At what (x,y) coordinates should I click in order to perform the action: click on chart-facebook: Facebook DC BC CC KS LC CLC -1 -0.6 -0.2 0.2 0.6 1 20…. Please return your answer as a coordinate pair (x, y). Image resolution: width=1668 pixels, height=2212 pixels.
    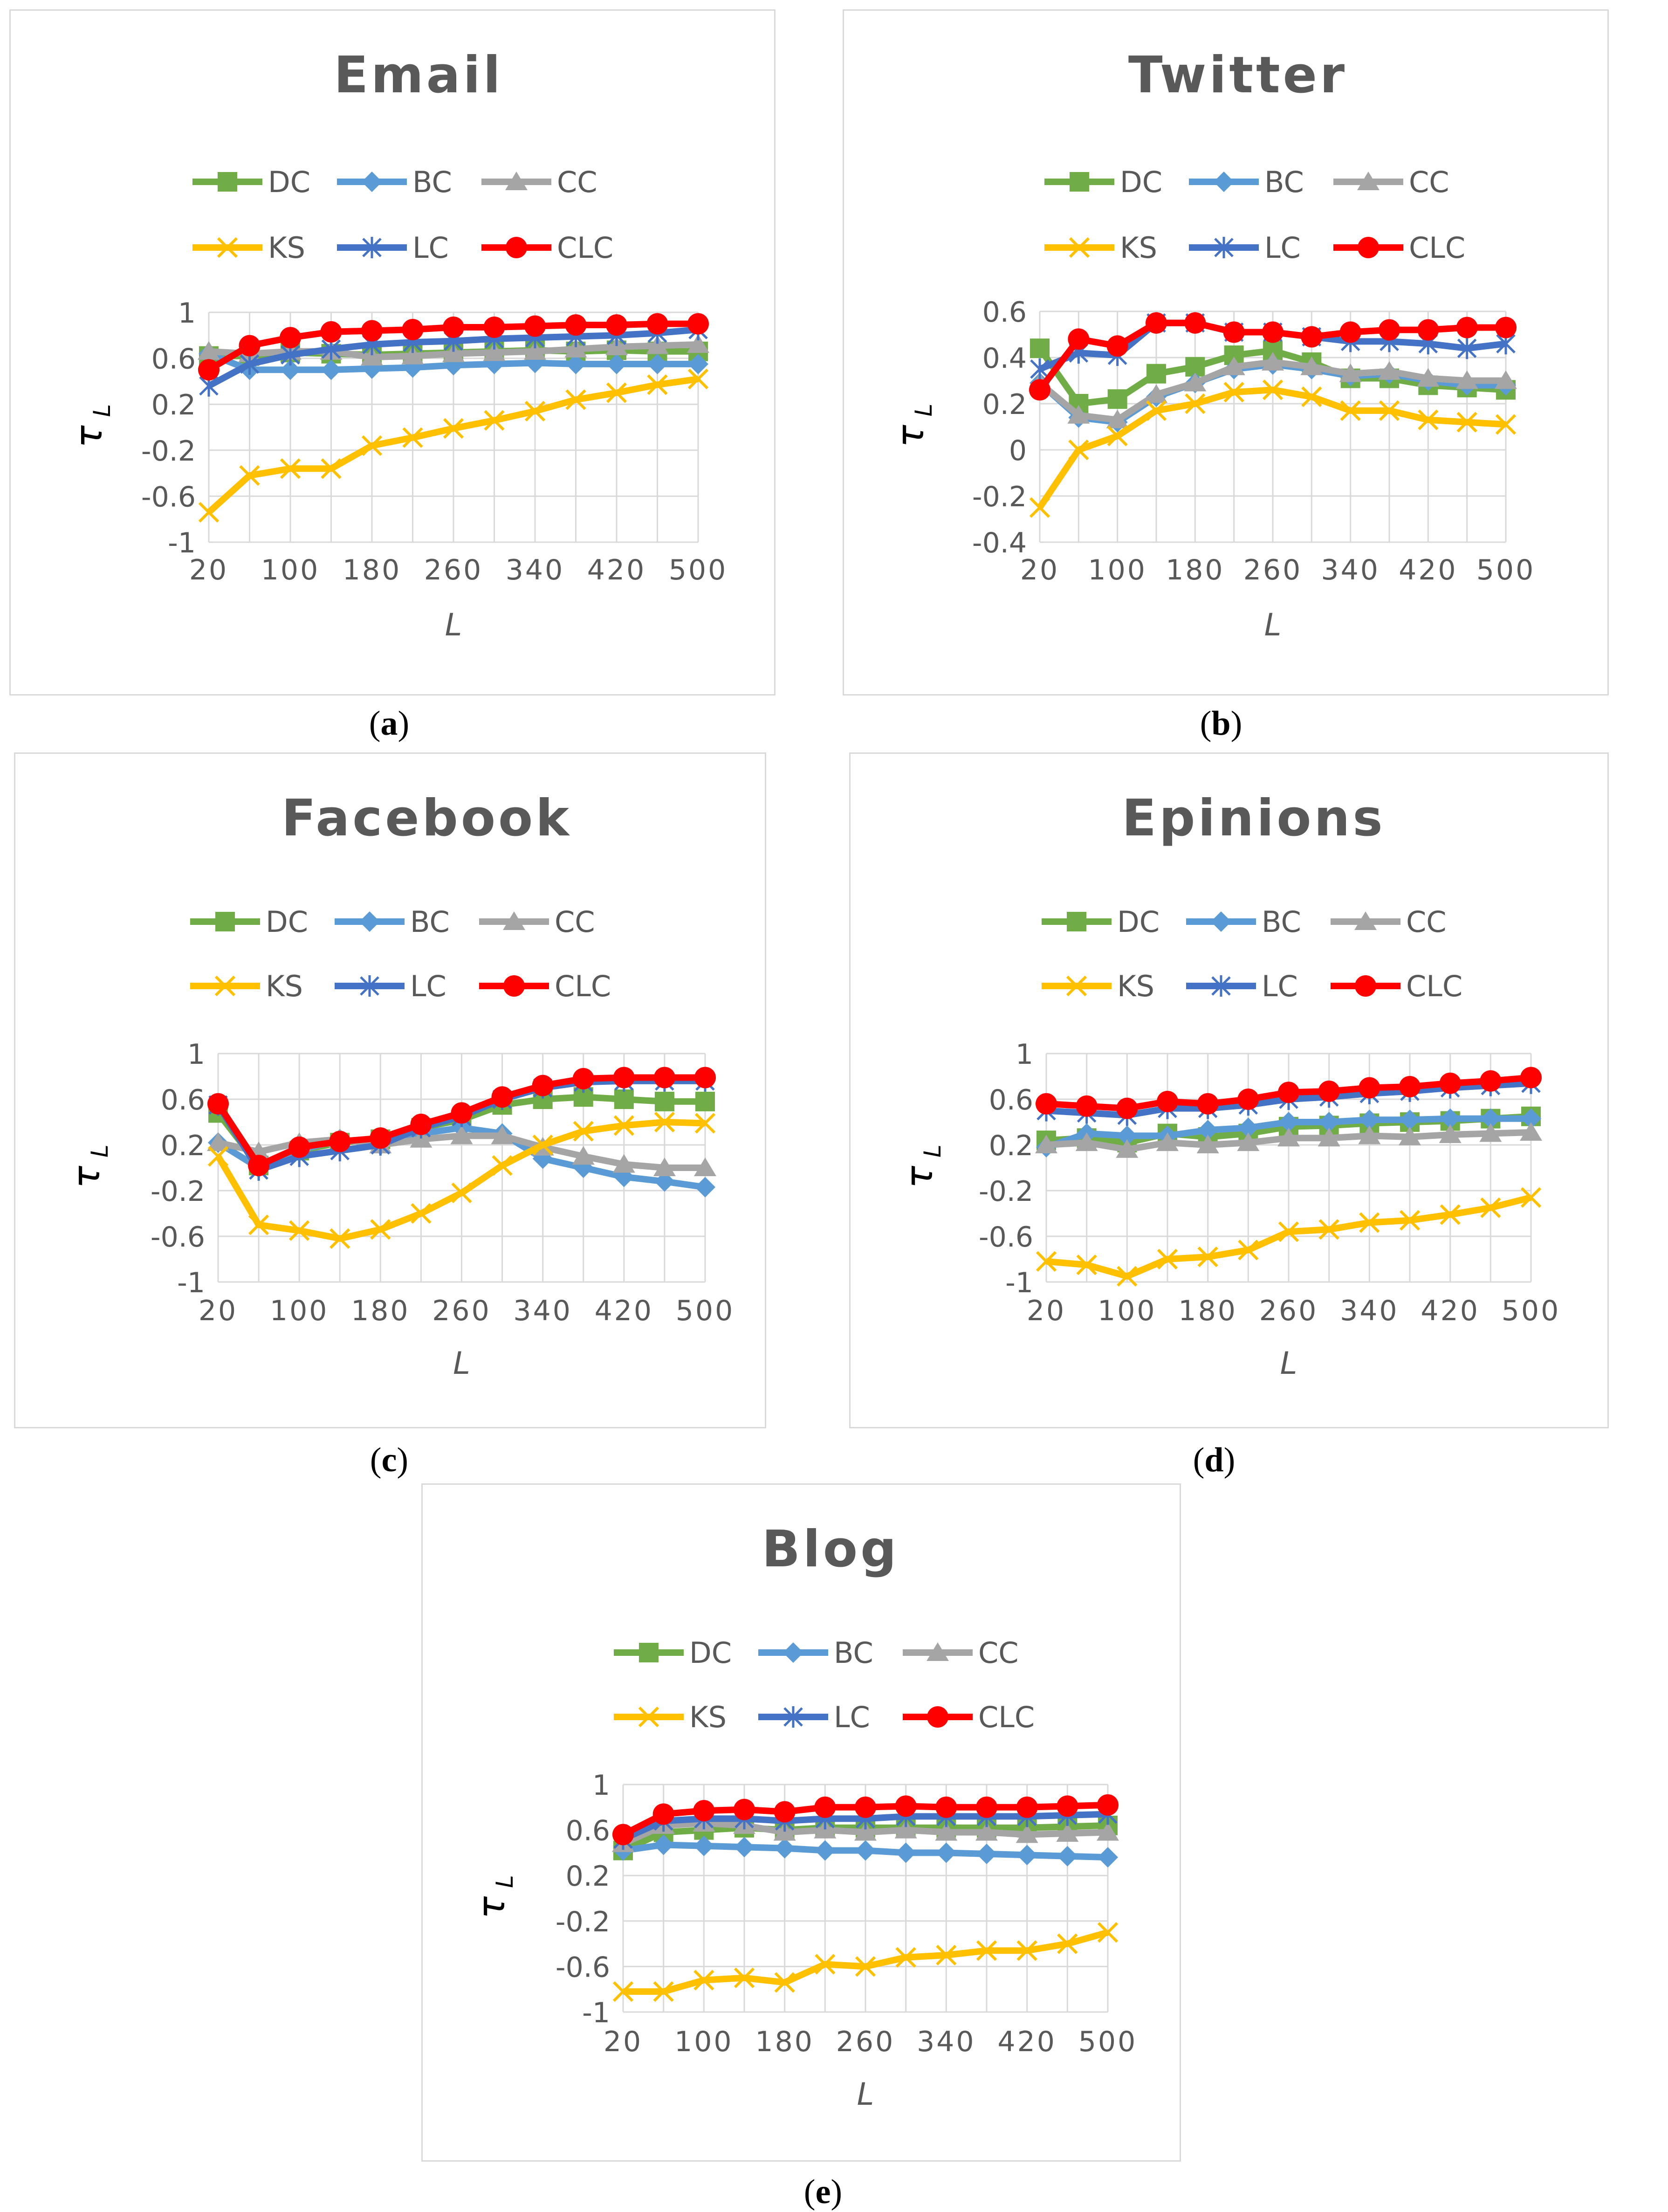
    Looking at the image, I should click on (399, 1085).